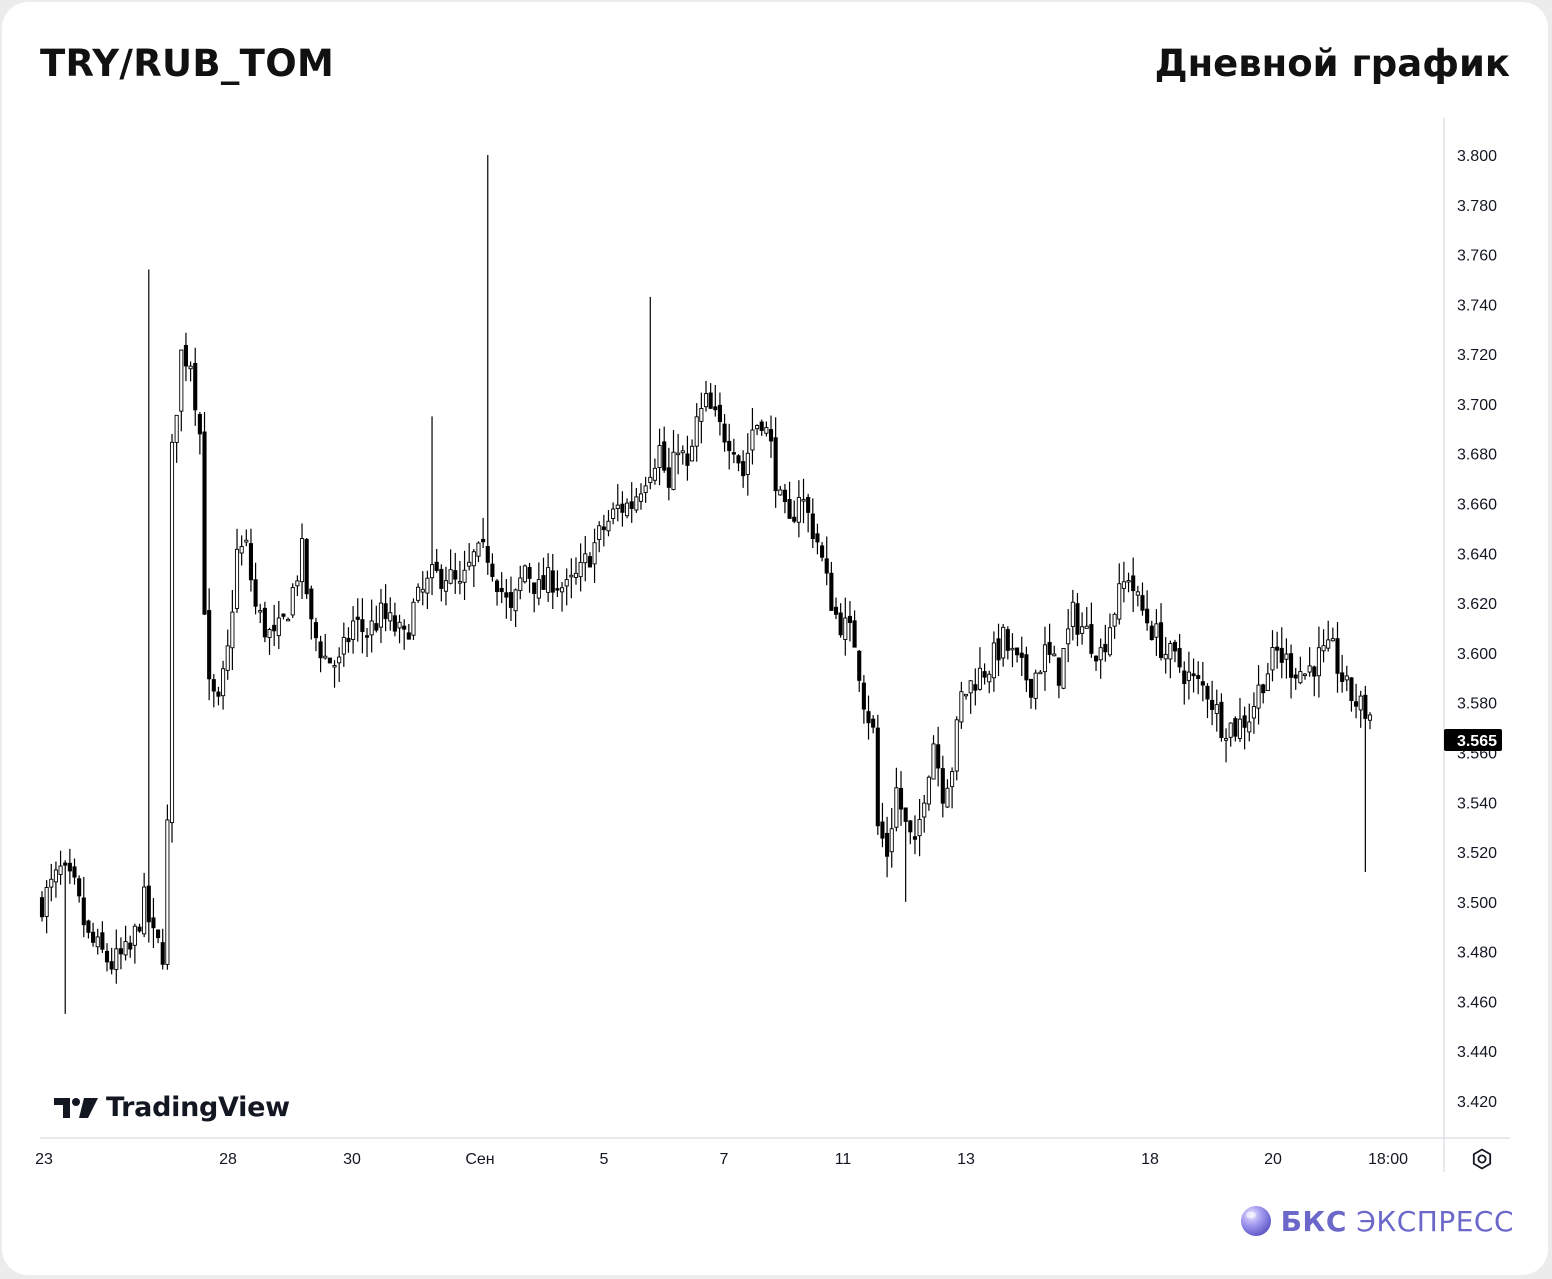 The height and width of the screenshot is (1279, 1552). What do you see at coordinates (1477, 604) in the screenshot?
I see `y-tick-label: 3.620` at bounding box center [1477, 604].